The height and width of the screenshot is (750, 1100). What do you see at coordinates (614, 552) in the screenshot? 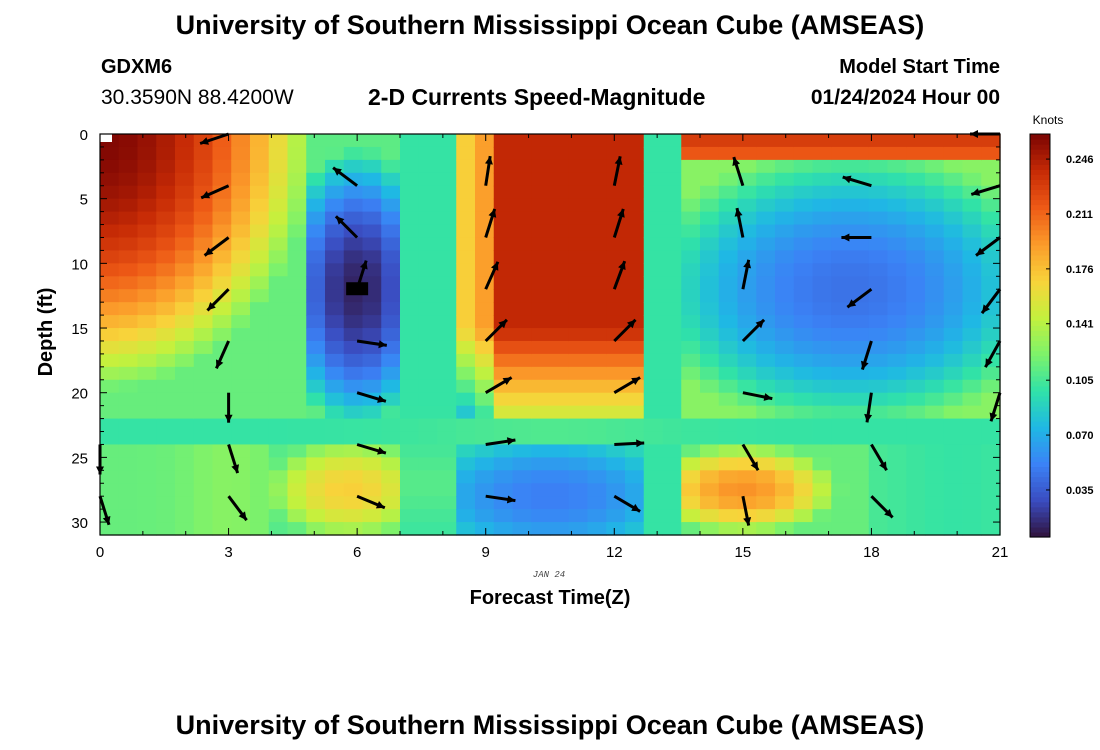
I see `x-tick-label: 12` at bounding box center [614, 552].